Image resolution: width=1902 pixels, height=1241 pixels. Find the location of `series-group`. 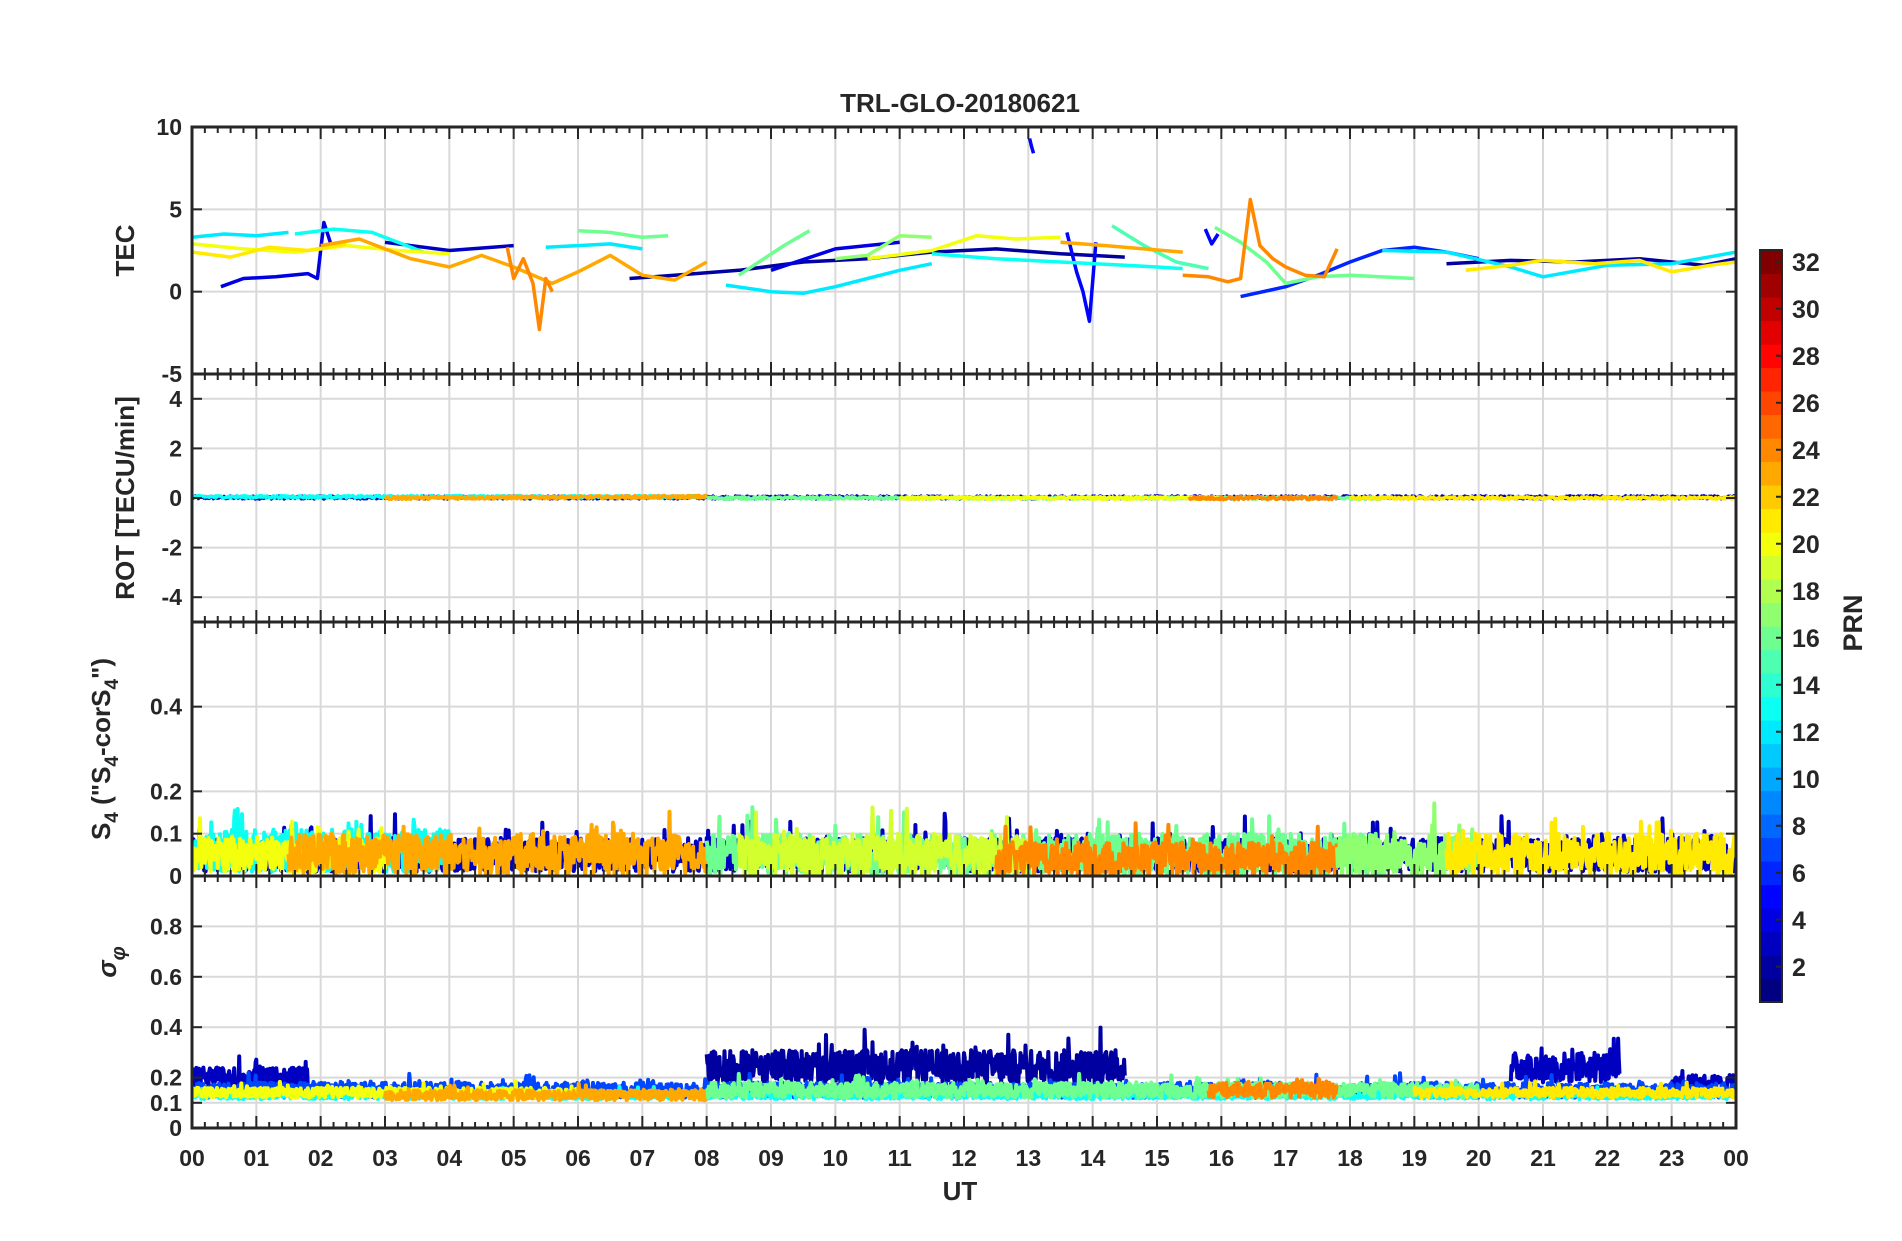

series-group is located at coordinates (964, 497).